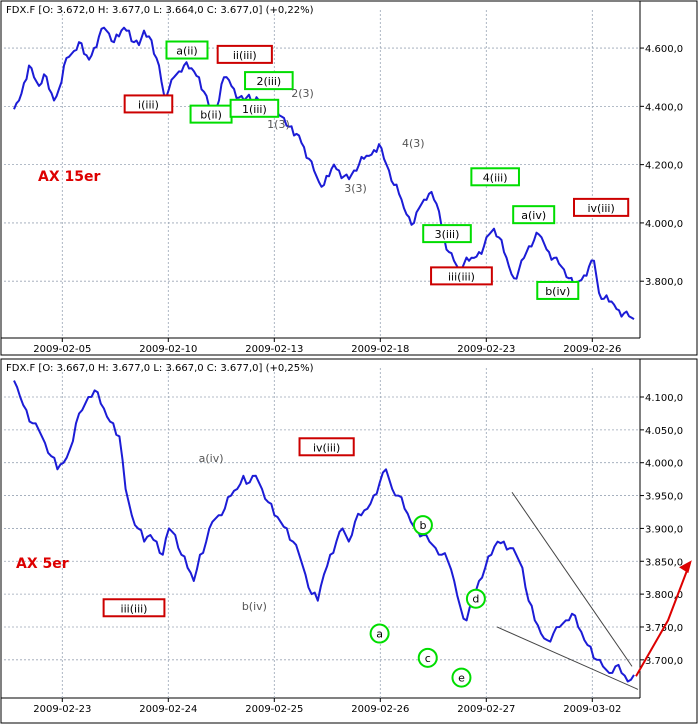  I want to click on wave-label: 1(iii), so click(254, 109).